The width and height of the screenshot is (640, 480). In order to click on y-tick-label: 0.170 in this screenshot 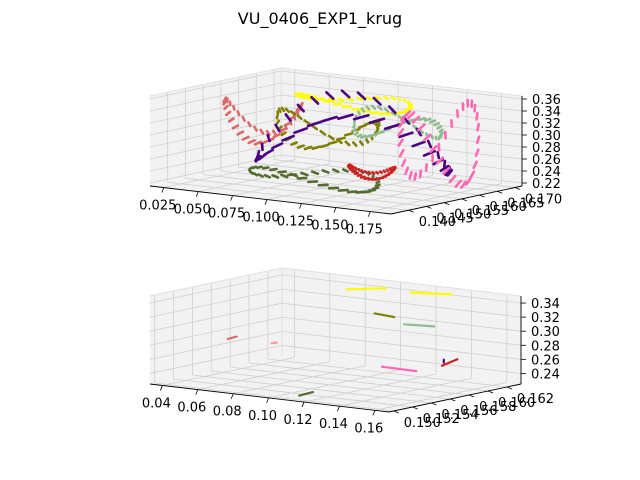, I will do `click(543, 200)`.